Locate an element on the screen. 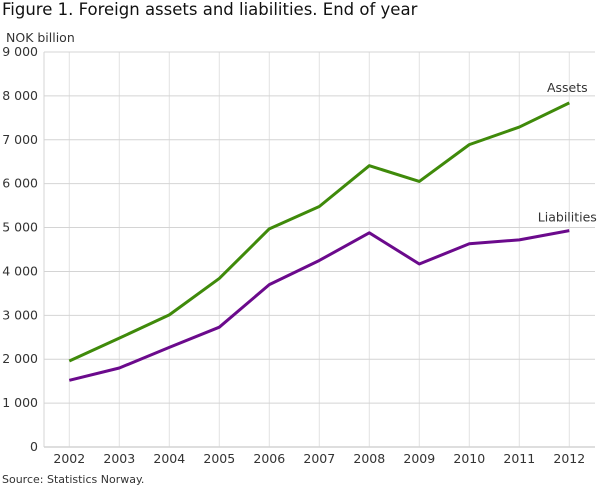  y-tick-label: 4 000 is located at coordinates (20, 270).